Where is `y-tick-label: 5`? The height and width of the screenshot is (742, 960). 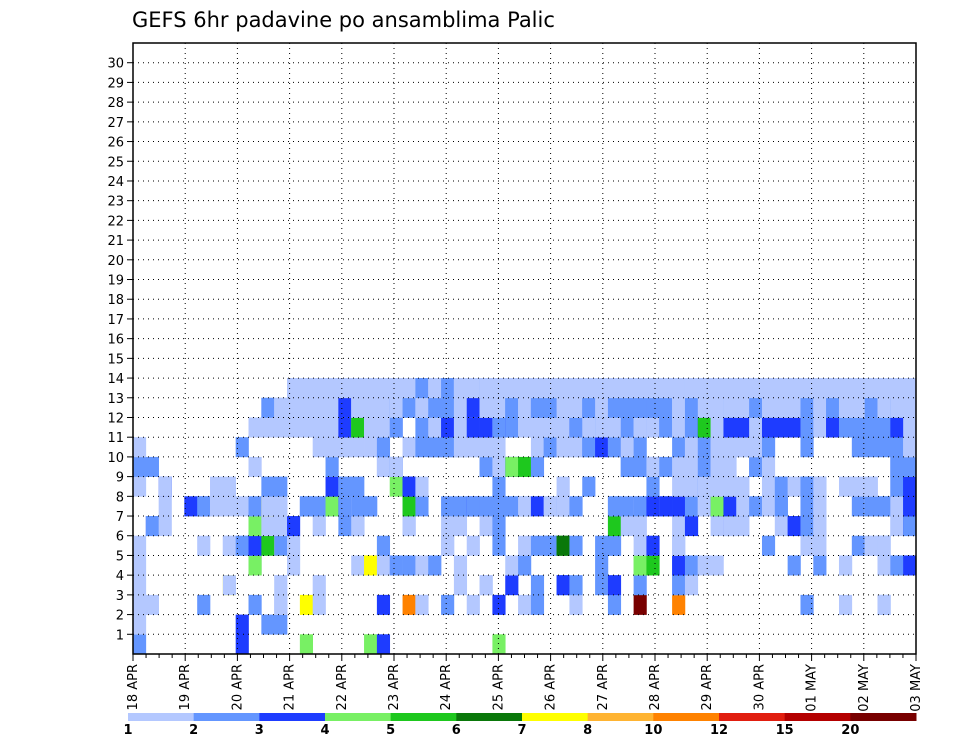 y-tick-label: 5 is located at coordinates (120, 556).